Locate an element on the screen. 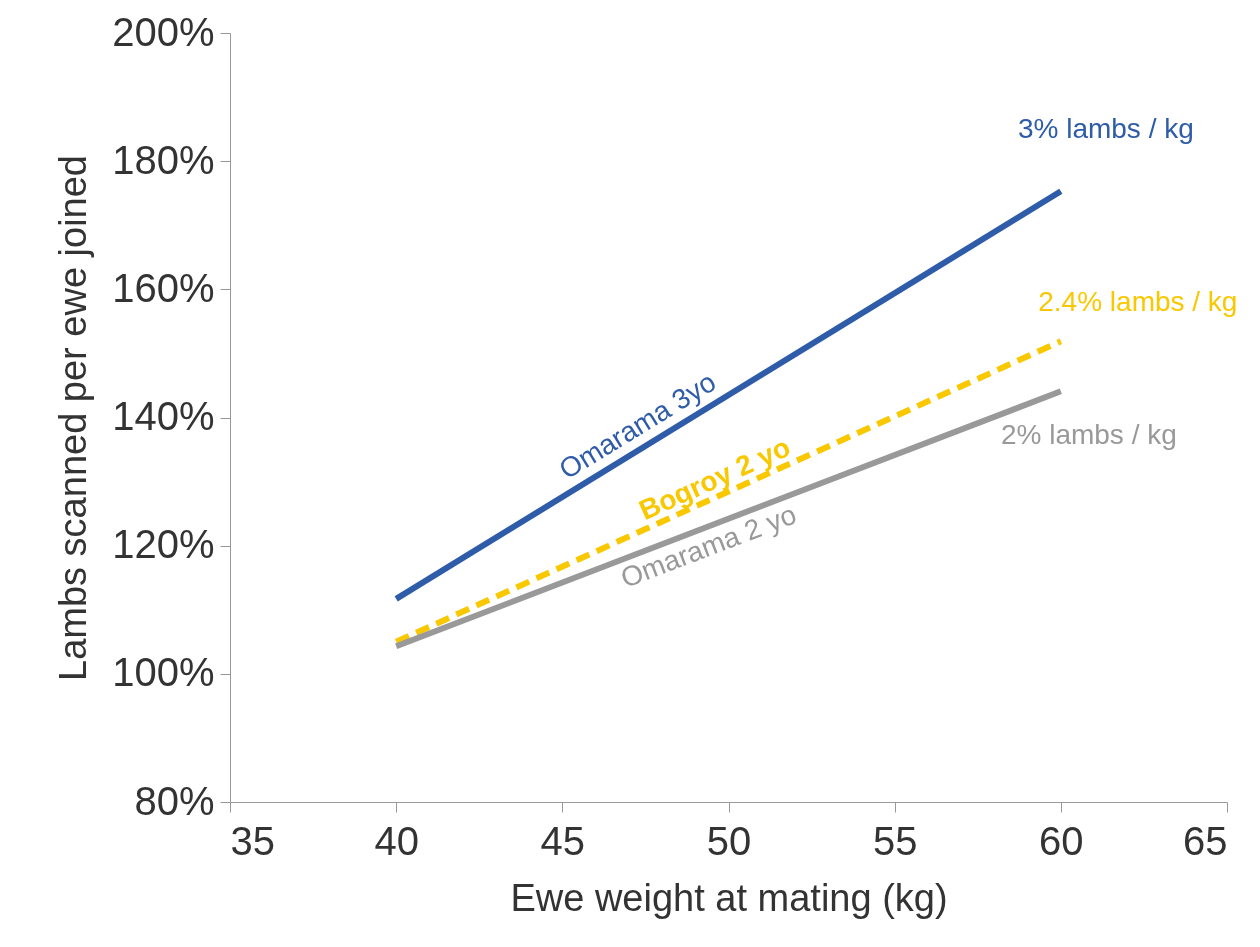 This screenshot has width=1260, height=947. x-tick-label: 35 is located at coordinates (252, 840).